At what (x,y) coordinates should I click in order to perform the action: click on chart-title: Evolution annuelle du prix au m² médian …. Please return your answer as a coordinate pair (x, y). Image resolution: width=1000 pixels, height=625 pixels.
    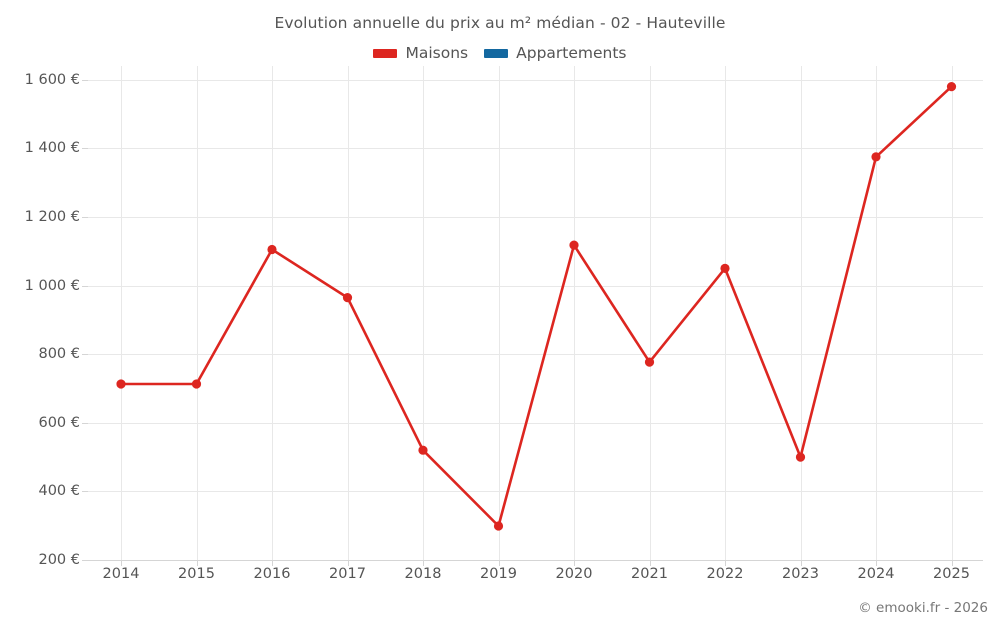
    Looking at the image, I should click on (500, 23).